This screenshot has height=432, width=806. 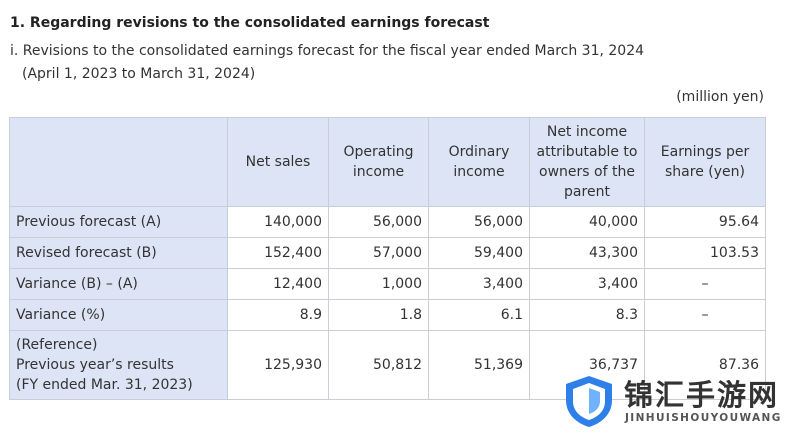 What do you see at coordinates (61, 315) in the screenshot?
I see `row-label-line: Variance (%)` at bounding box center [61, 315].